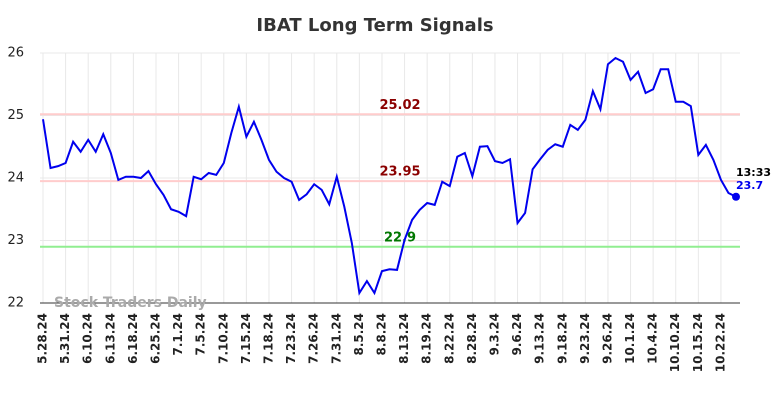 The width and height of the screenshot is (784, 398). Describe the element at coordinates (359, 334) in the screenshot. I see `x-tick-label: 8.5.24` at that location.